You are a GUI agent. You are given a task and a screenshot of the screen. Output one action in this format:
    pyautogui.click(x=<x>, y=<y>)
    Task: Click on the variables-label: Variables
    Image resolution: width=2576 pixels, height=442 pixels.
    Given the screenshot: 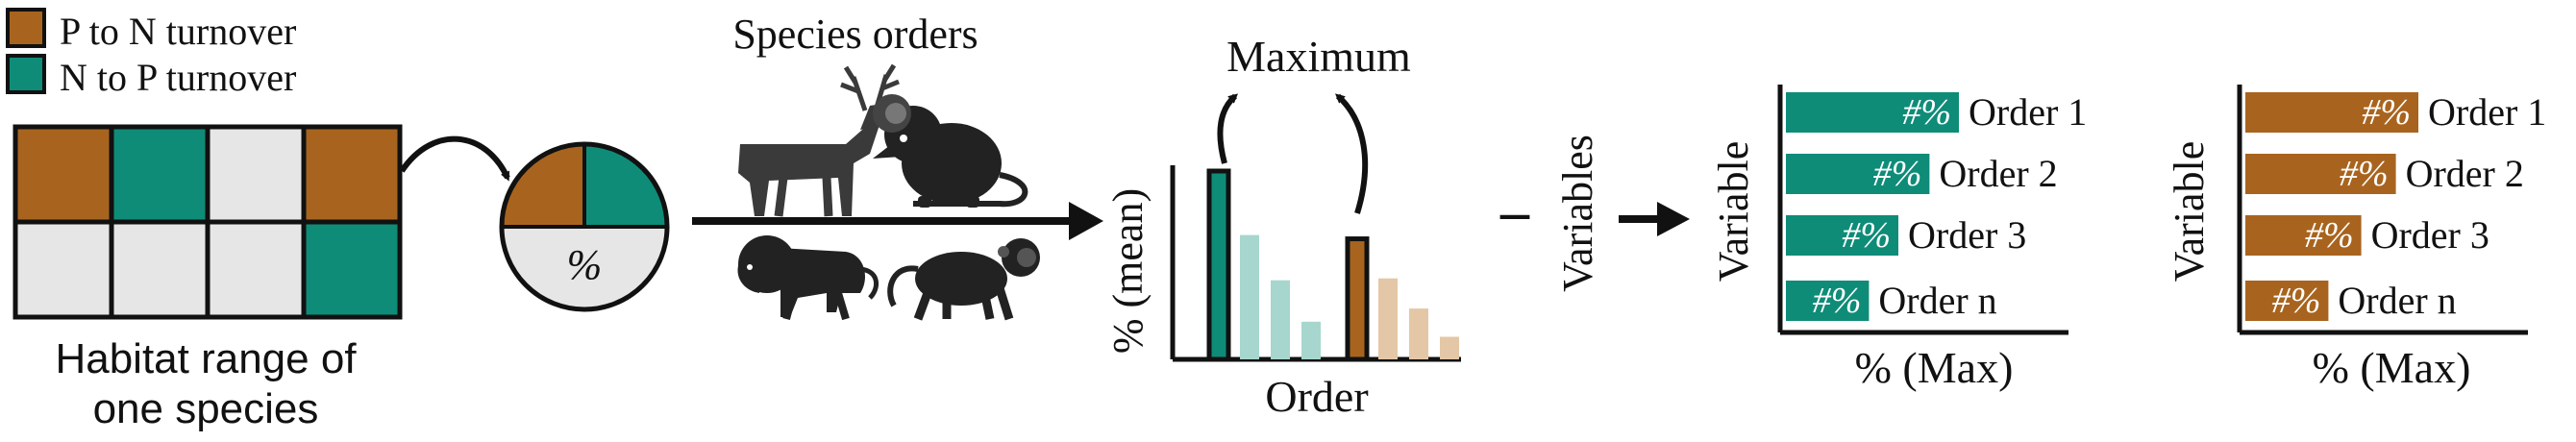 What is the action you would take?
    pyautogui.click(x=1577, y=214)
    